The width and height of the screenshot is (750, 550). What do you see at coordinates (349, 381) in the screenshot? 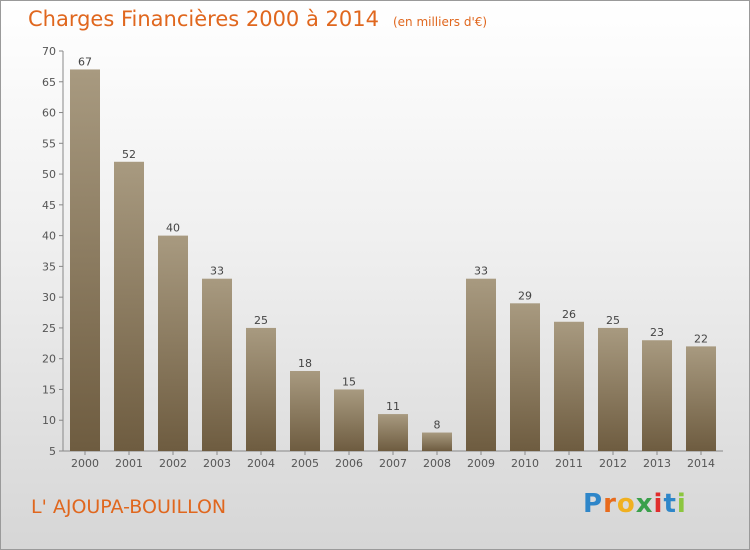
I see `value-label-2006: 15` at bounding box center [349, 381].